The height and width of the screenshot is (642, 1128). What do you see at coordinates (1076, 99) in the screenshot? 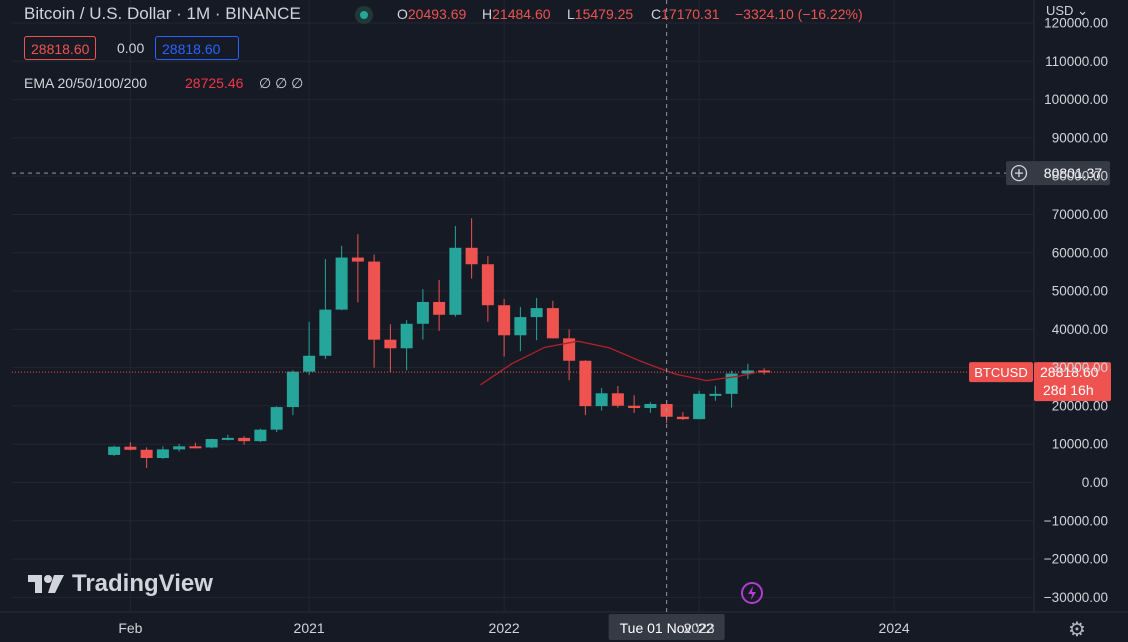
I see `price-axis-tick-label: 100000.00` at bounding box center [1076, 99].